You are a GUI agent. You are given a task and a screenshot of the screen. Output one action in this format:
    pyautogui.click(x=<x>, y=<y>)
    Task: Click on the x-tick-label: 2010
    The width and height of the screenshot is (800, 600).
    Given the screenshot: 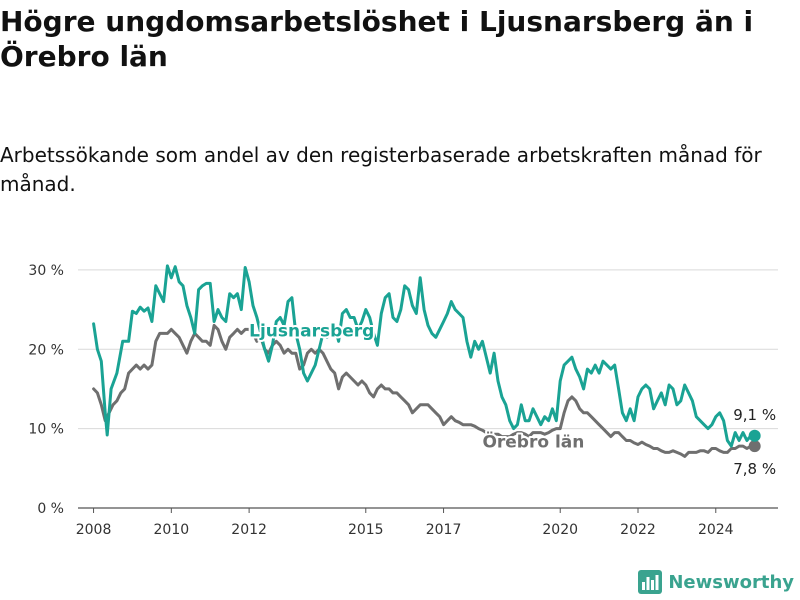 What is the action you would take?
    pyautogui.click(x=172, y=530)
    